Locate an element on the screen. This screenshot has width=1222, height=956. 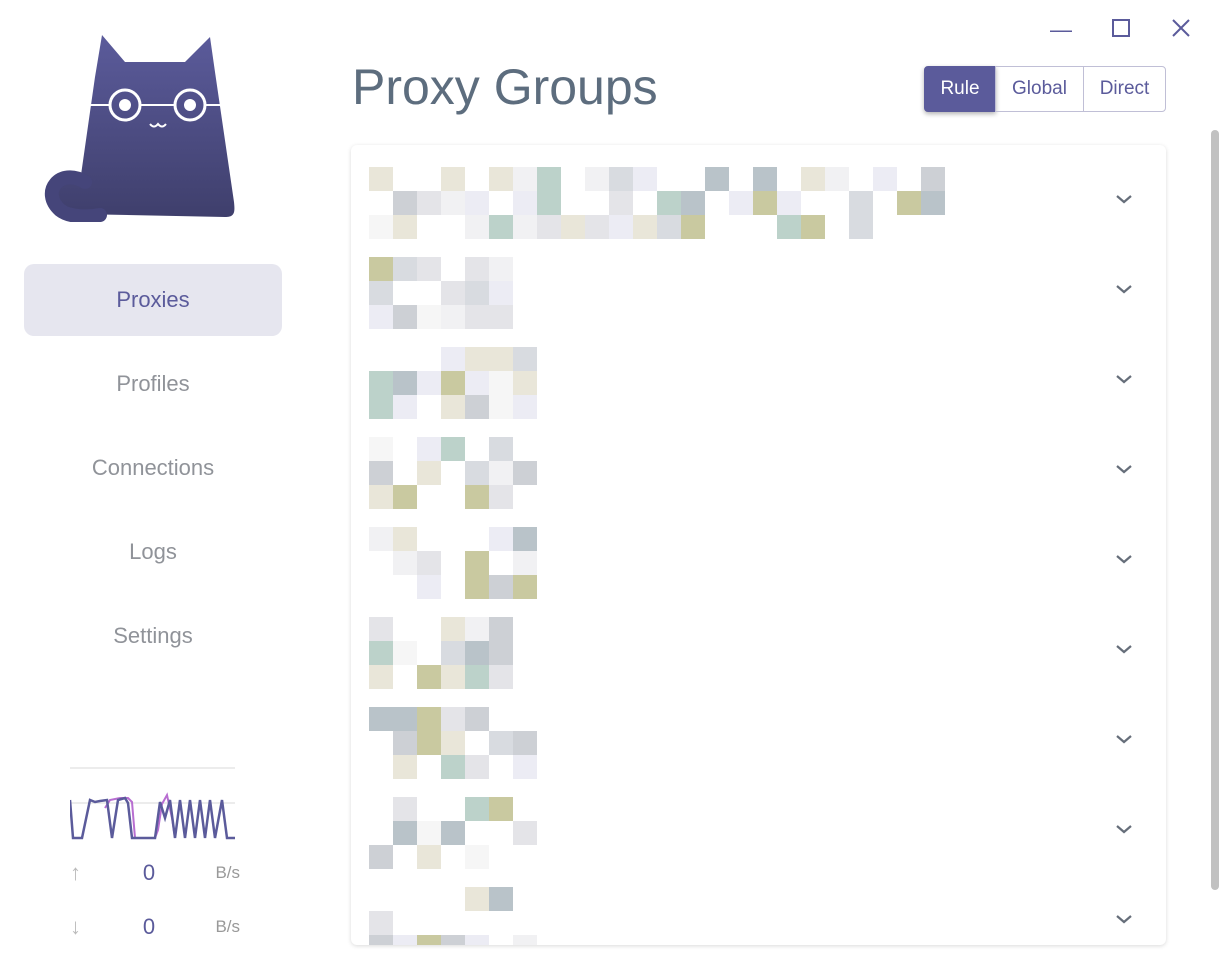
traffic-graph is located at coordinates (152, 816).